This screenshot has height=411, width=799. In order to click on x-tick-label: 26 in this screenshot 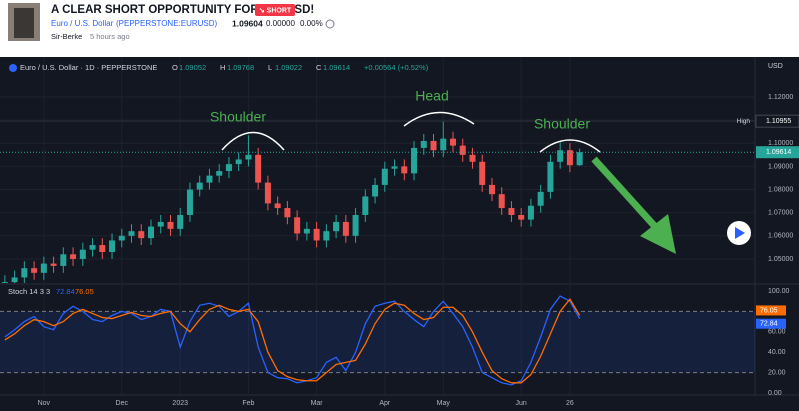, I will do `click(570, 403)`.